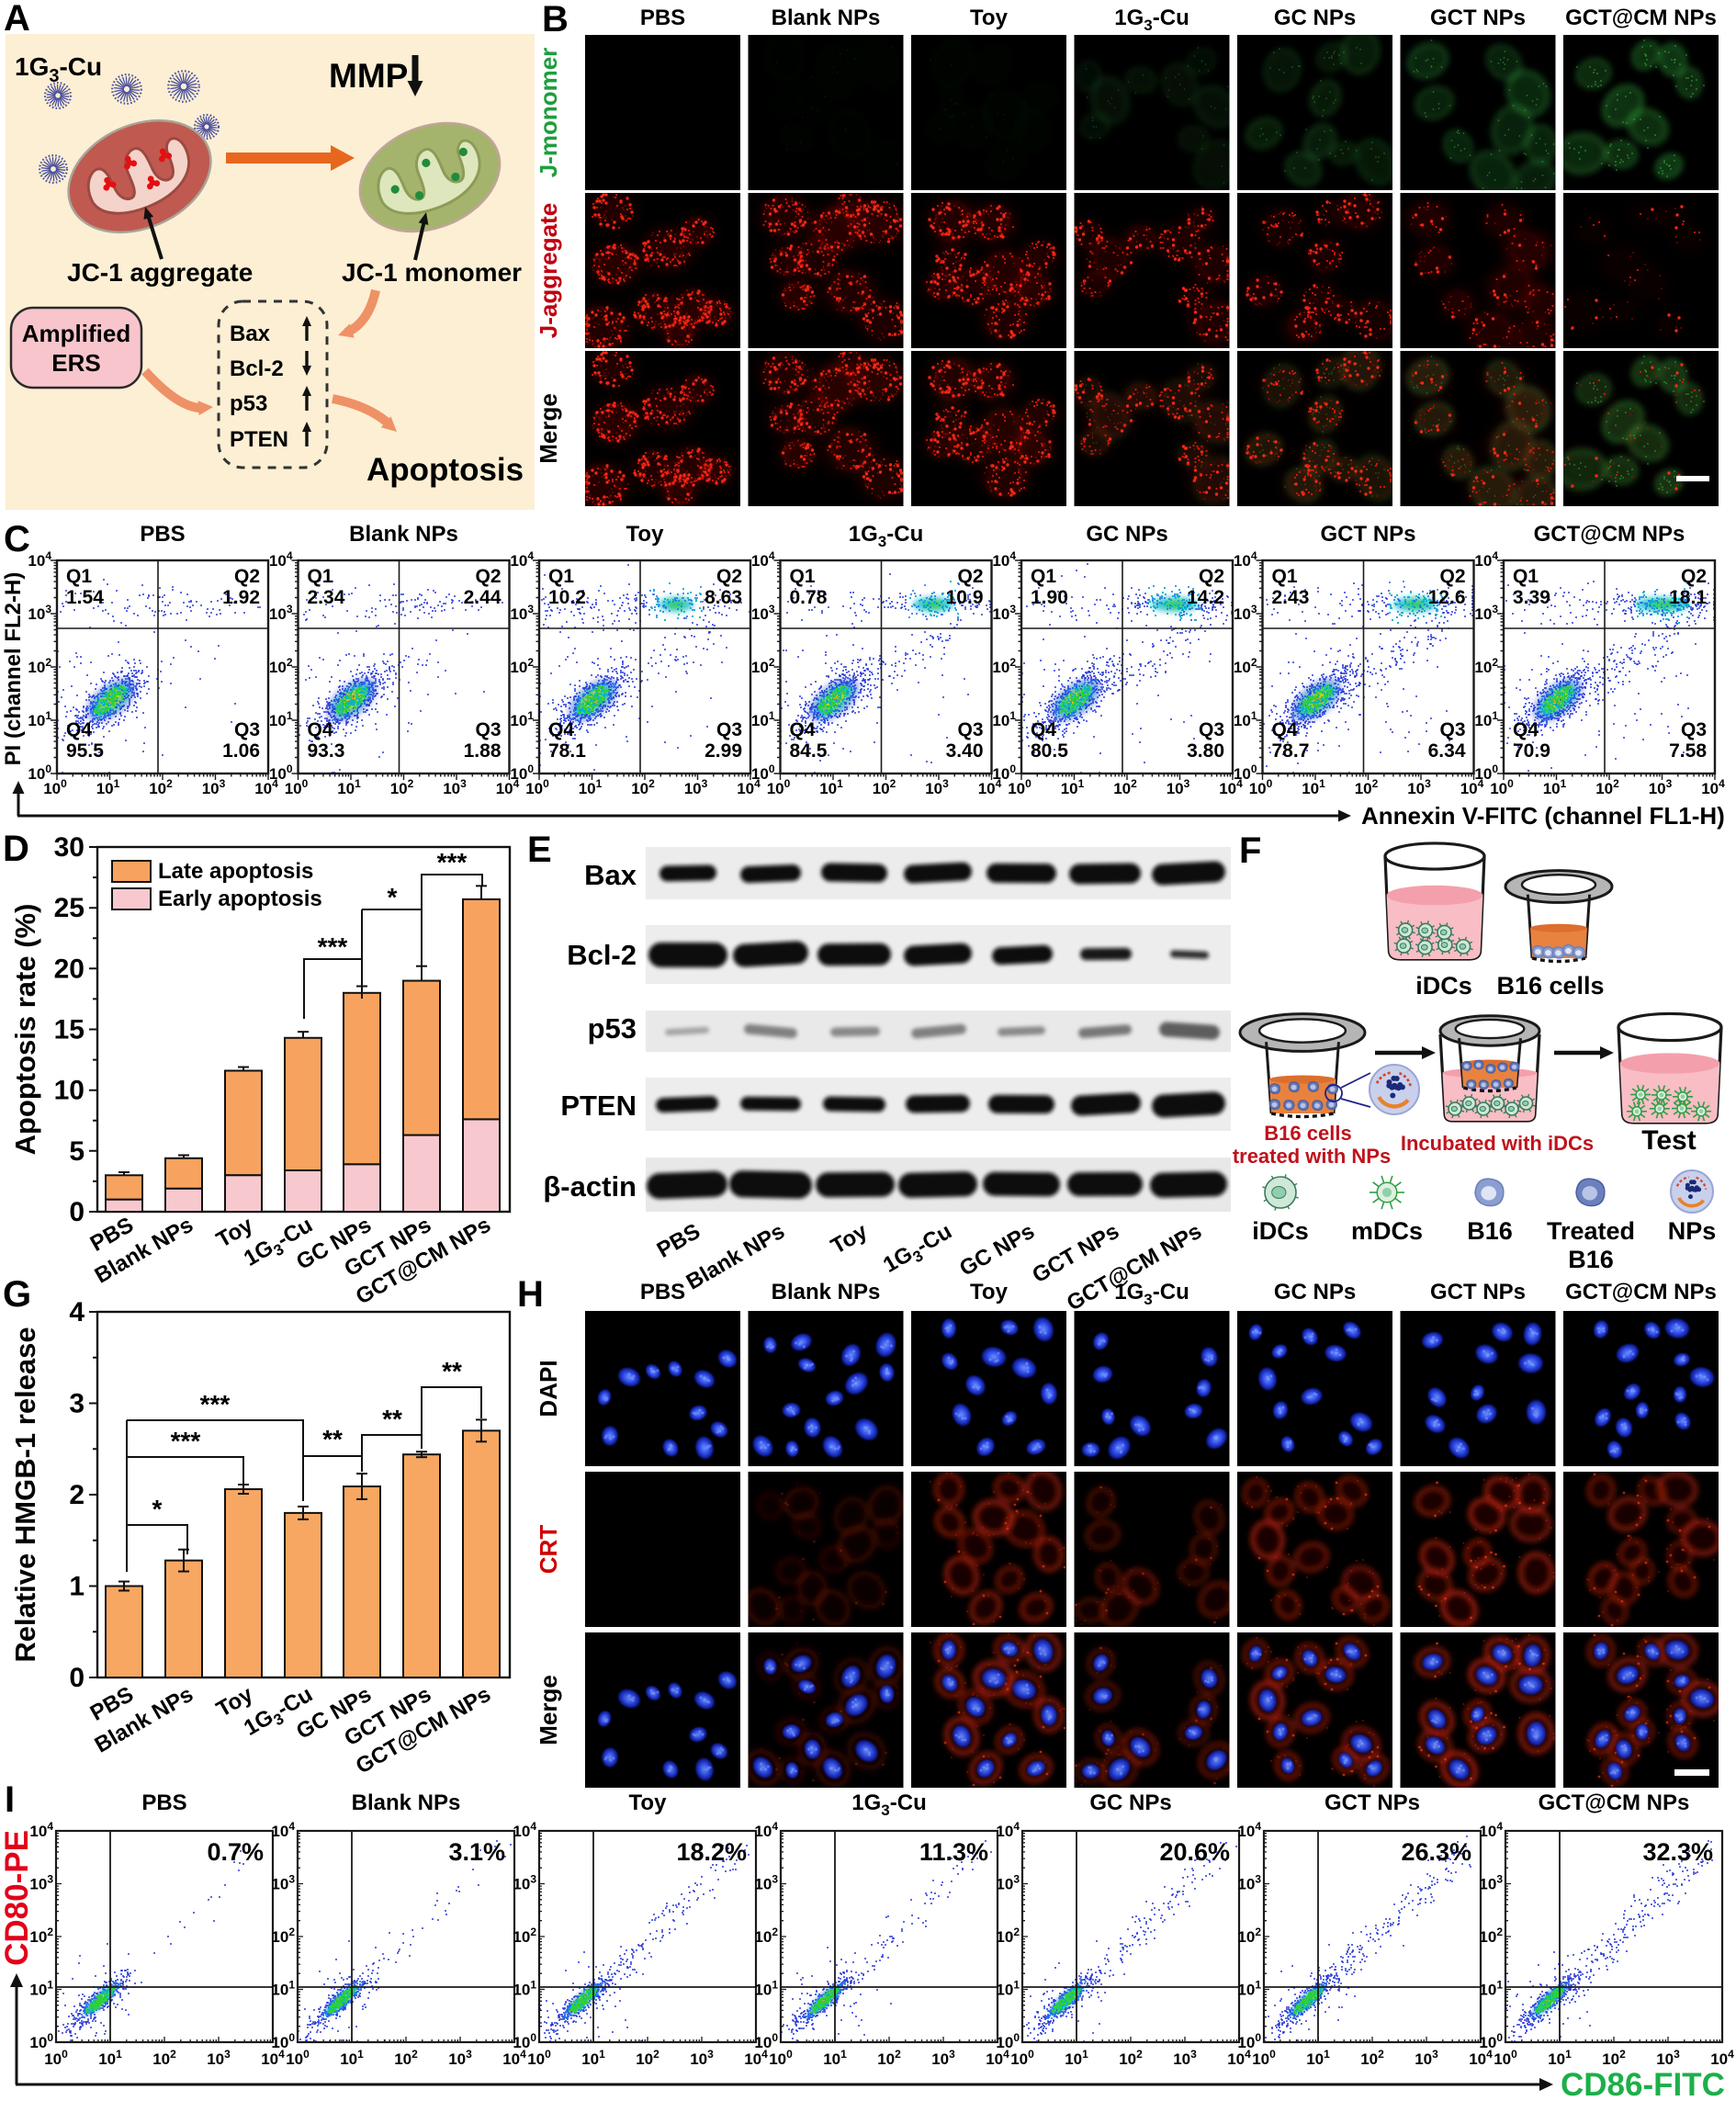 This screenshot has width=1736, height=2112. Describe the element at coordinates (965, 751) in the screenshot. I see `svg-text: 3.40` at that location.